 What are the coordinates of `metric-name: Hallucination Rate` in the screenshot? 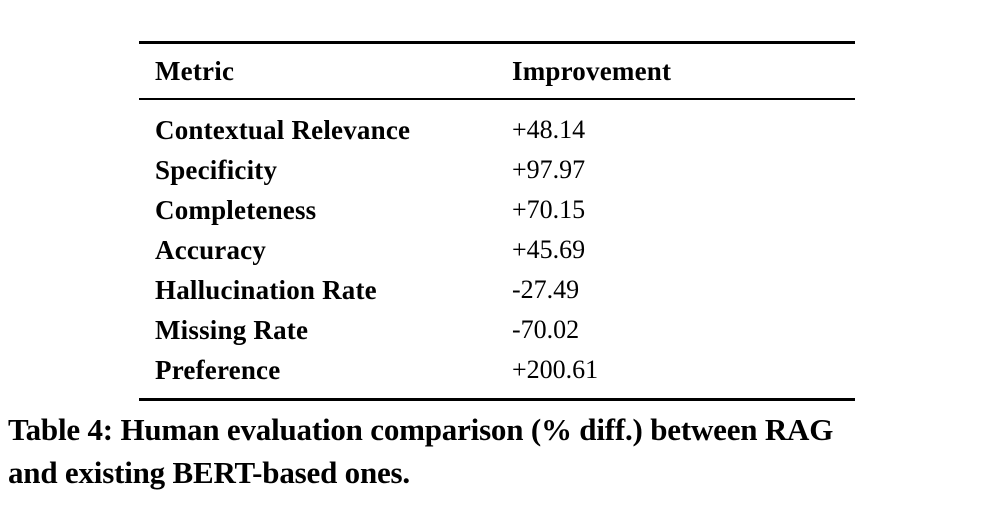 It's located at (266, 289).